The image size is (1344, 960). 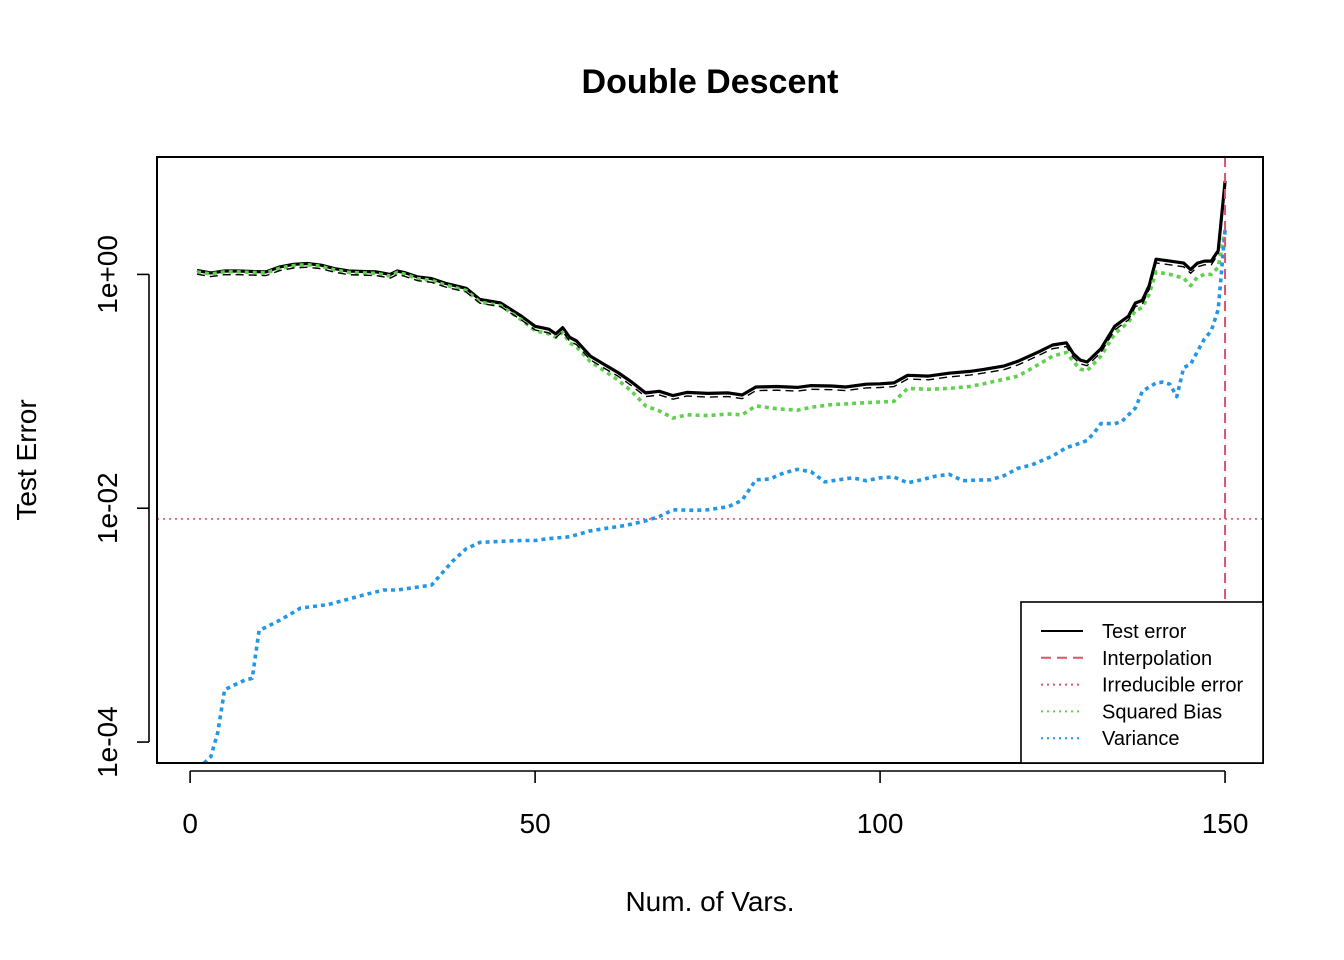 I want to click on legend-label-test-error: Test error, so click(x=1144, y=632).